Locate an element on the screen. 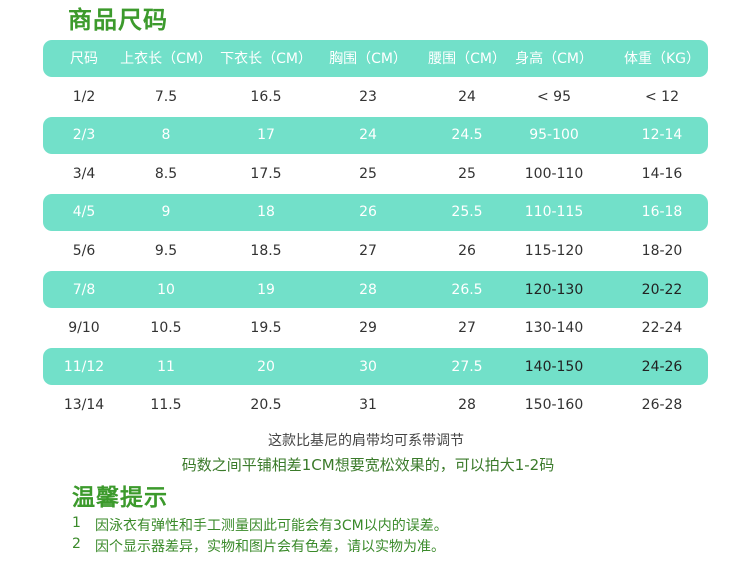 The height and width of the screenshot is (569, 749). table-cell: 2/3 is located at coordinates (84, 135).